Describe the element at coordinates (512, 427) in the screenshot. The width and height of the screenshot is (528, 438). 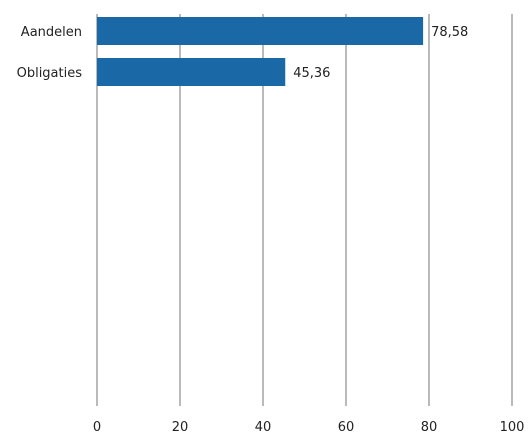
I see `x-tick-label-100: 100` at that location.